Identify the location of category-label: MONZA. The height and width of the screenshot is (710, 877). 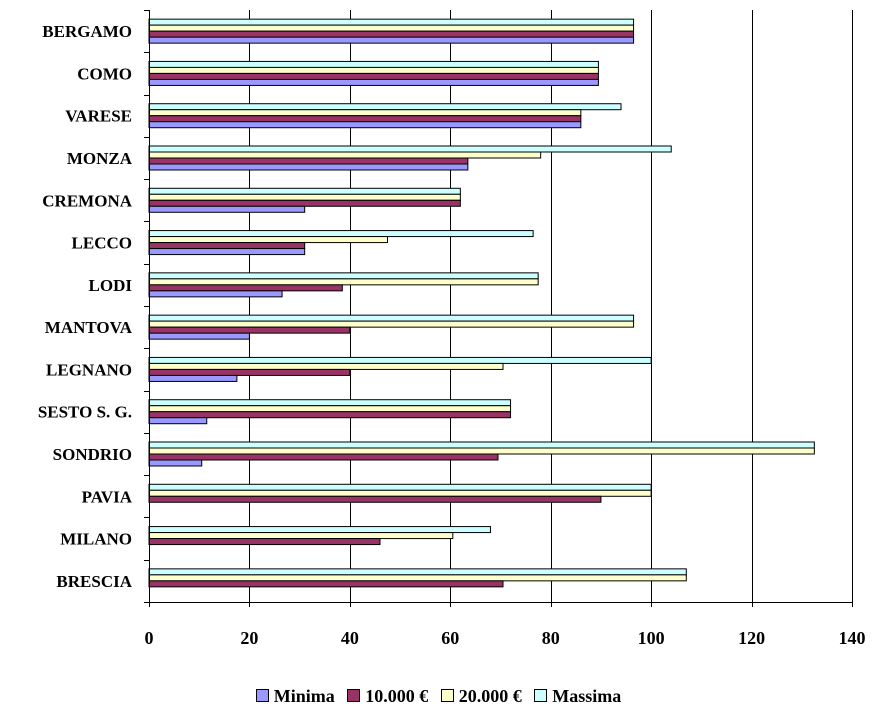
(100, 158).